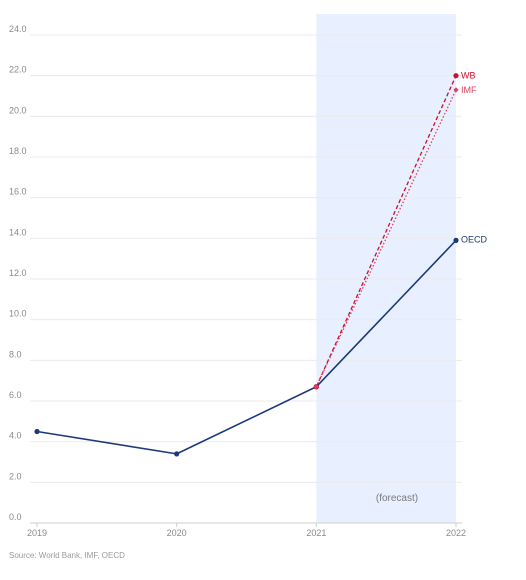 This screenshot has height=580, width=526. I want to click on y-tick-label: 2.0, so click(15, 476).